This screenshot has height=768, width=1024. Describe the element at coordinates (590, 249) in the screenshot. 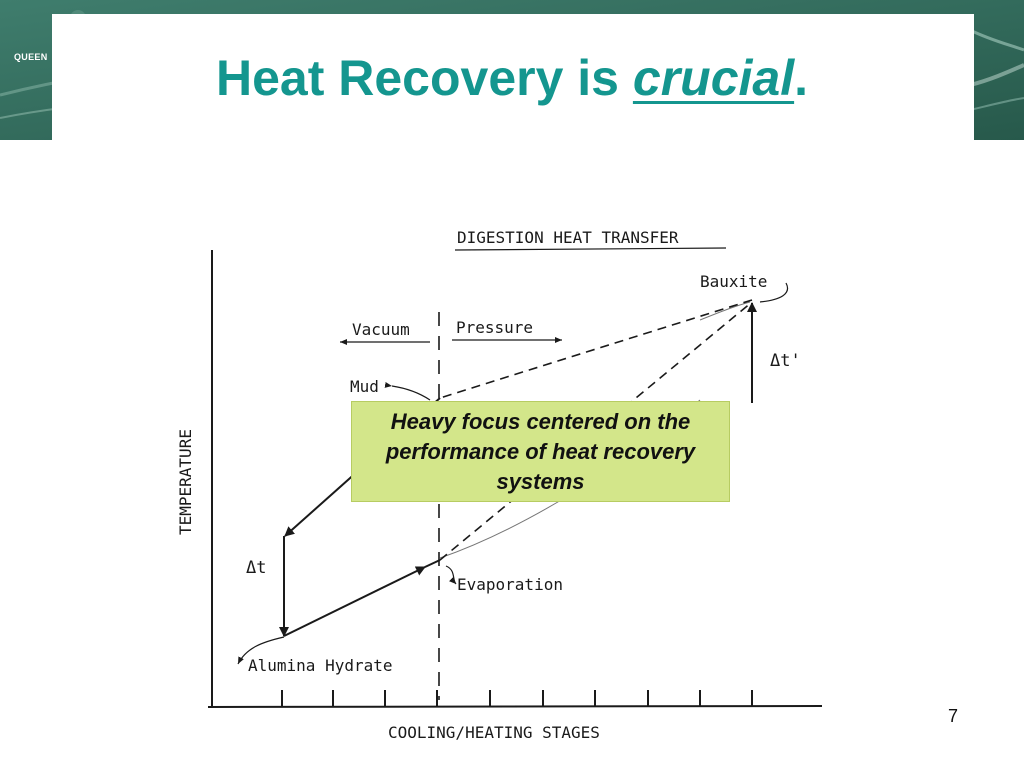

I see `figure-title-underline` at that location.